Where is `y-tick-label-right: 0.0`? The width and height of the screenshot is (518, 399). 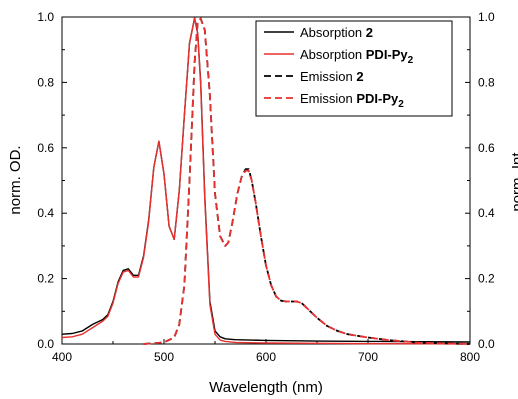 y-tick-label-right: 0.0 is located at coordinates (486, 344).